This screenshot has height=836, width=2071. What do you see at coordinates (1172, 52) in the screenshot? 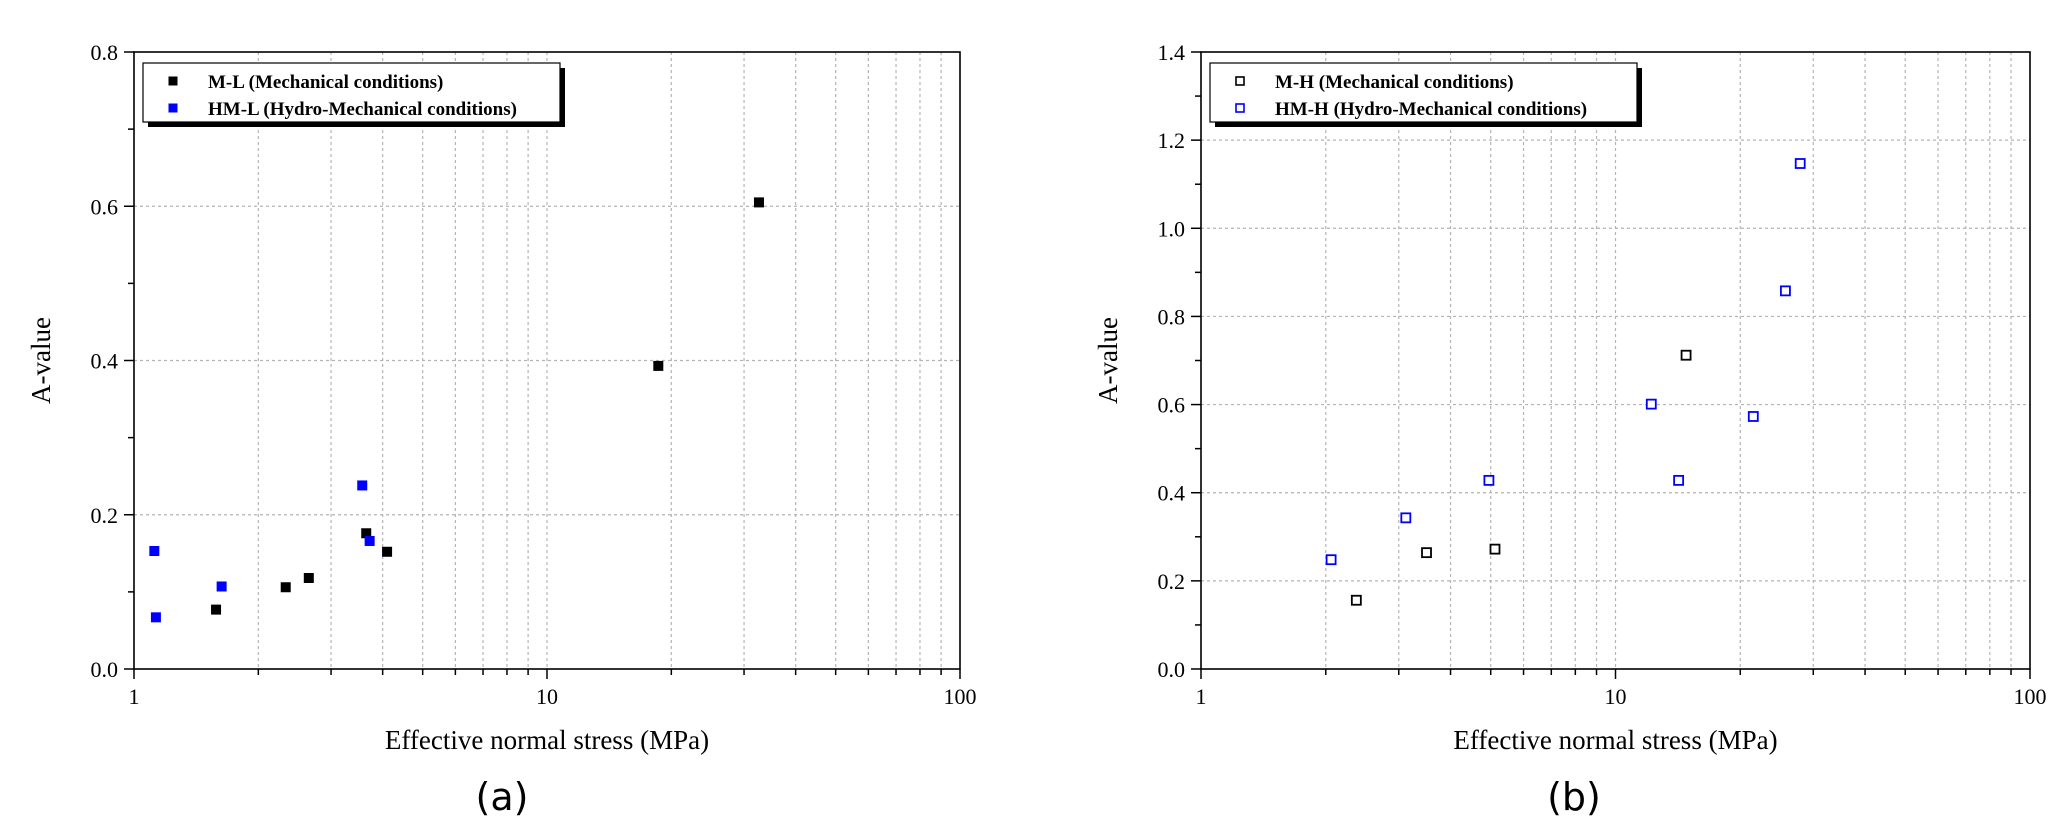
I see `y-tick-label: 1.4` at bounding box center [1172, 52].